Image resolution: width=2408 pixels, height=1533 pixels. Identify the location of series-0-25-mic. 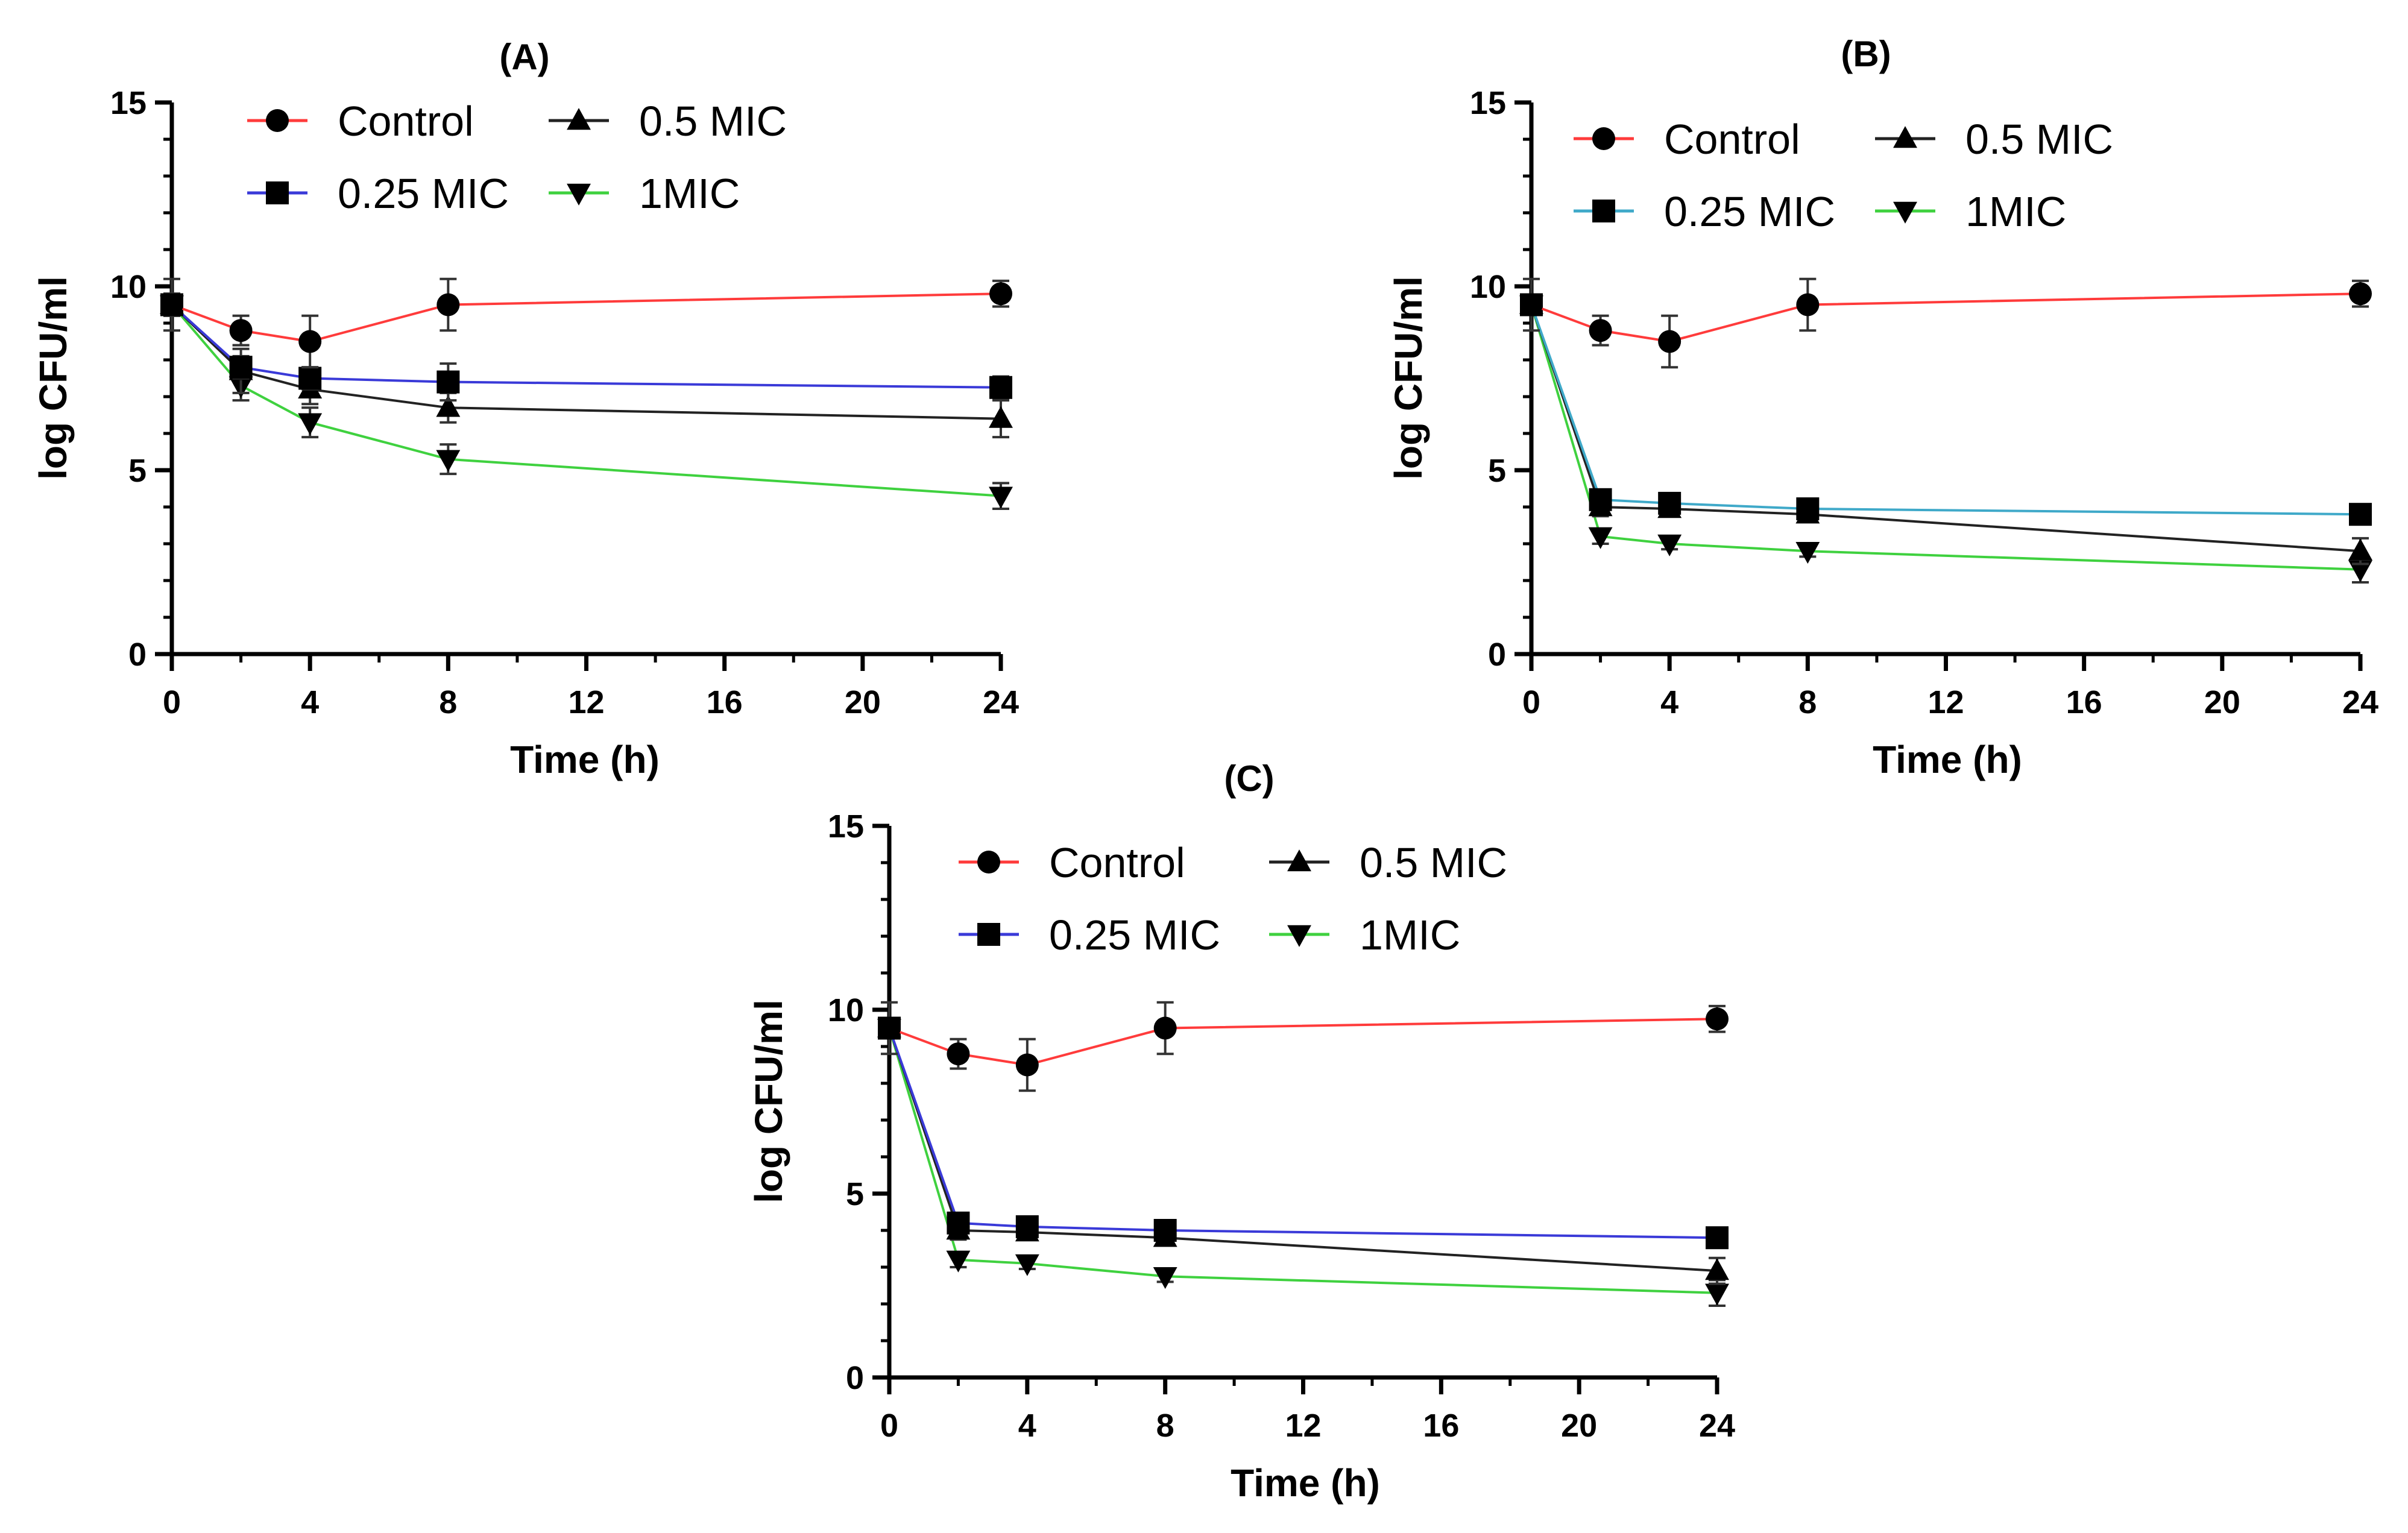
(1946, 409).